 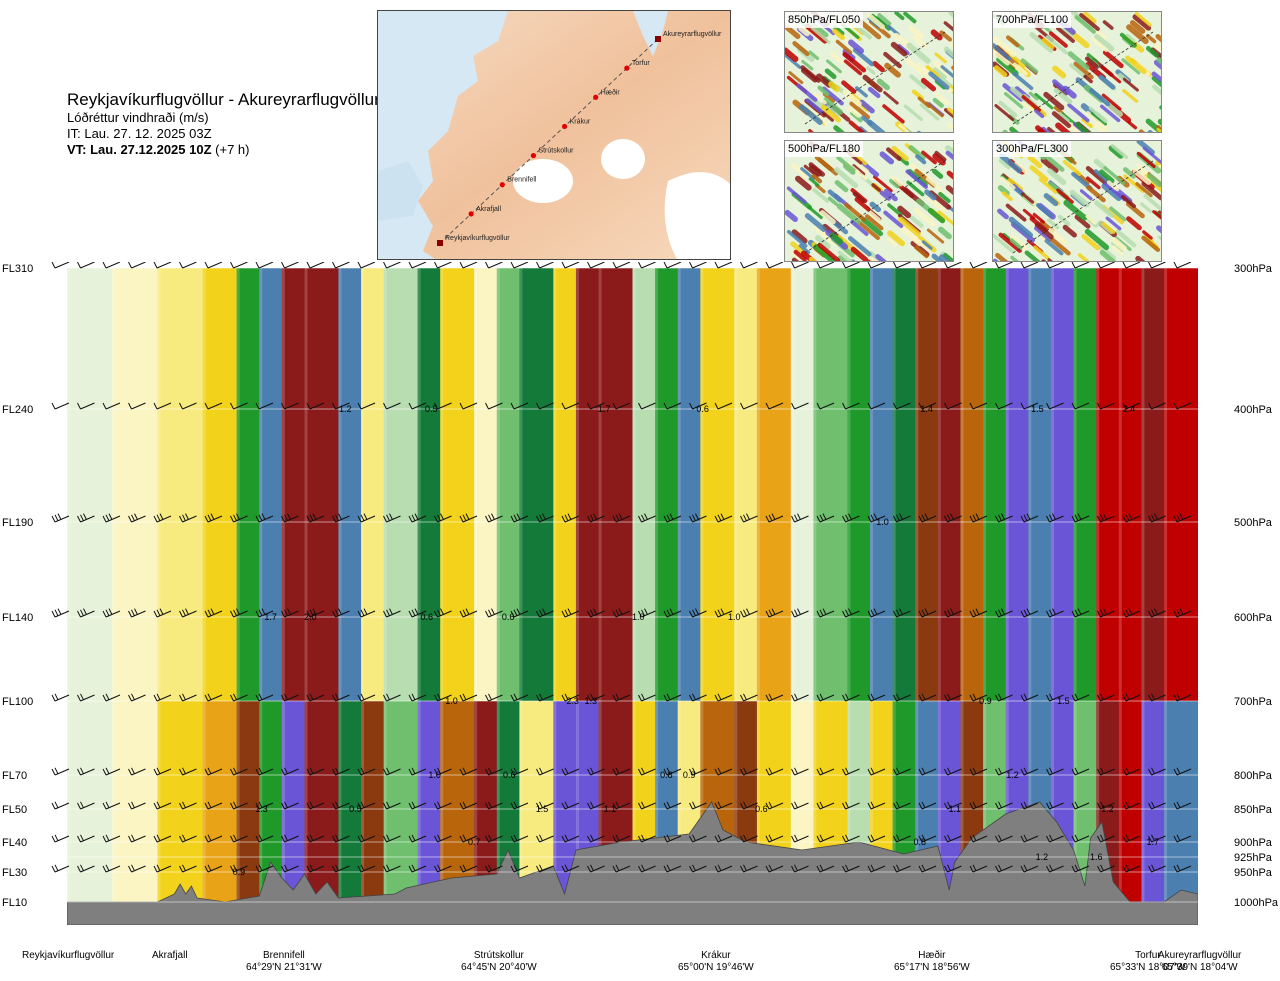 What do you see at coordinates (451, 701) in the screenshot?
I see `value-label: 1.0` at bounding box center [451, 701].